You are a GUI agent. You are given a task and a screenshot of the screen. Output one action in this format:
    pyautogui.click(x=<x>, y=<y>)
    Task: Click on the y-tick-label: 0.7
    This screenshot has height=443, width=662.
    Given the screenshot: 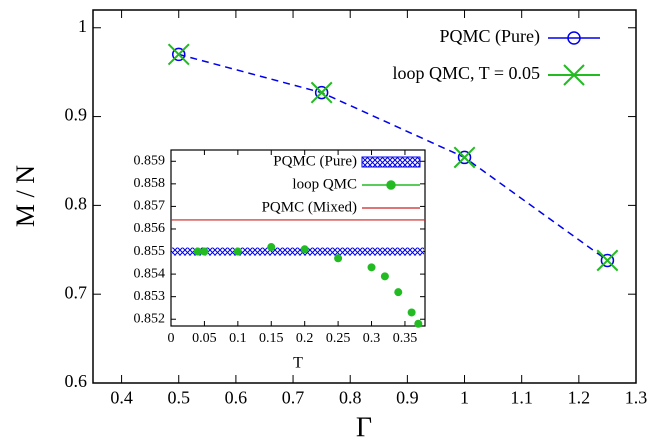 What is the action you would take?
    pyautogui.click(x=76, y=292)
    